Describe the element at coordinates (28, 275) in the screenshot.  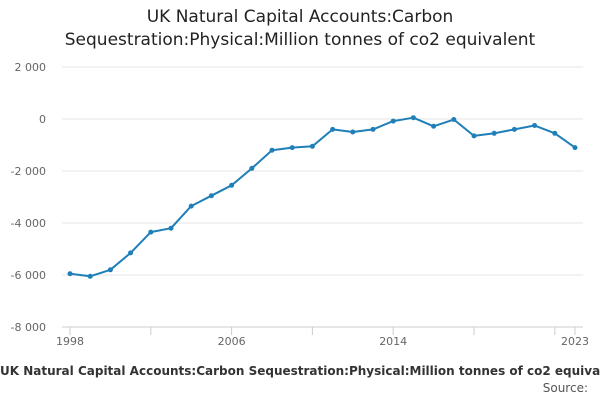
I see `y-tick-label: -6 000` at that location.